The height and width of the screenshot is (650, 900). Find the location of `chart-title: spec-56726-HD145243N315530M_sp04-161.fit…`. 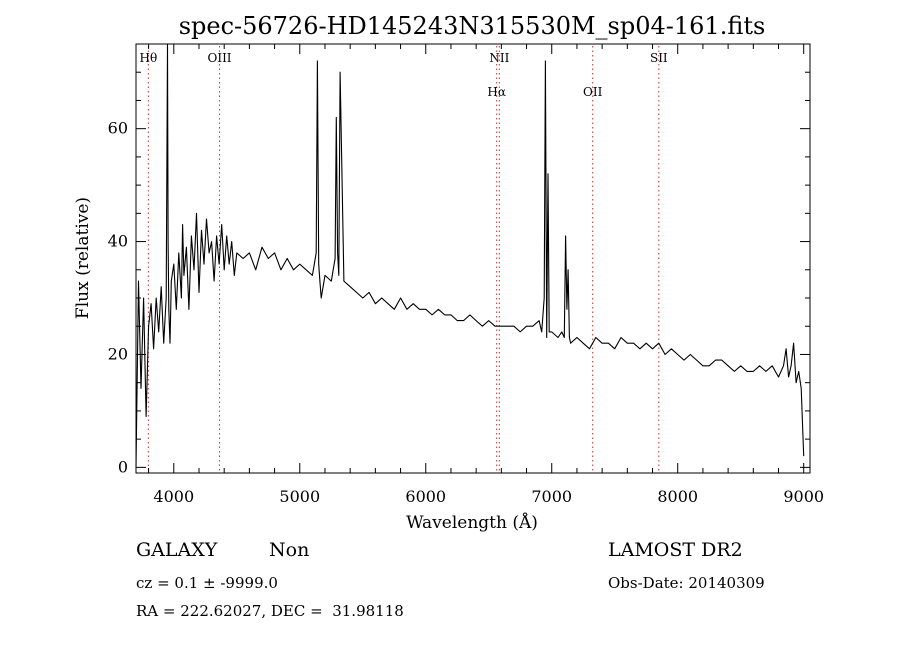

chart-title: spec-56726-HD145243N315530M_sp04-161.fit… is located at coordinates (472, 26).